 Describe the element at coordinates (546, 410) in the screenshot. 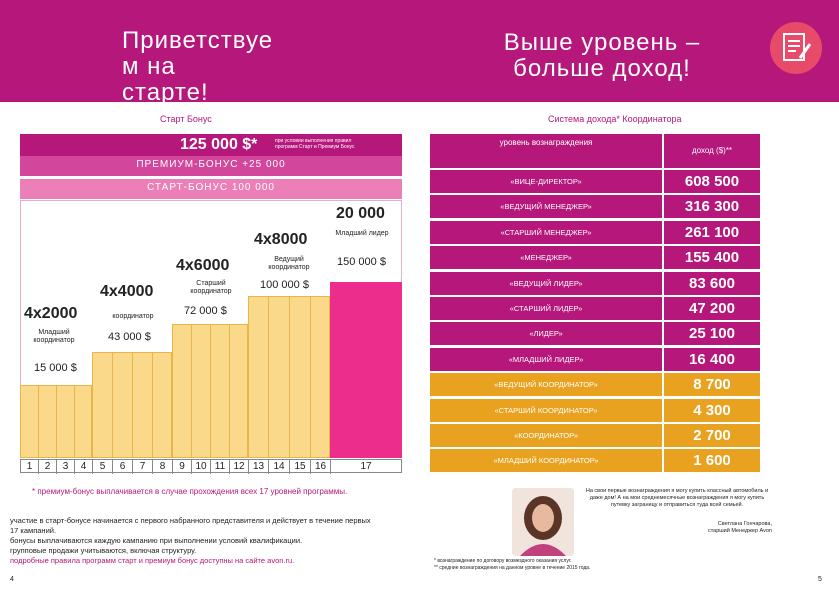

I see `income-level-10: «СТАРШИЙ КООРДИНАТОР»` at that location.